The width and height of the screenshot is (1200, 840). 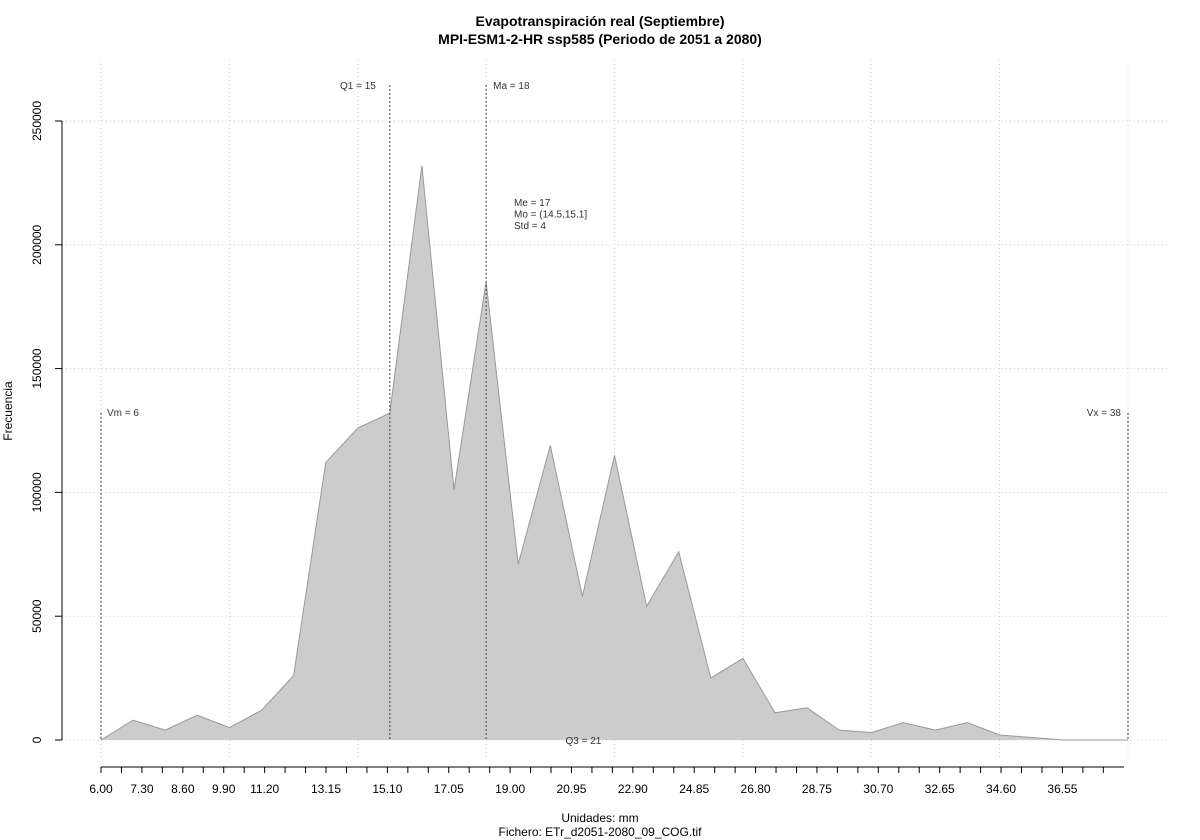 I want to click on stats-label: Mo = (14.5,15.1], so click(x=550, y=215).